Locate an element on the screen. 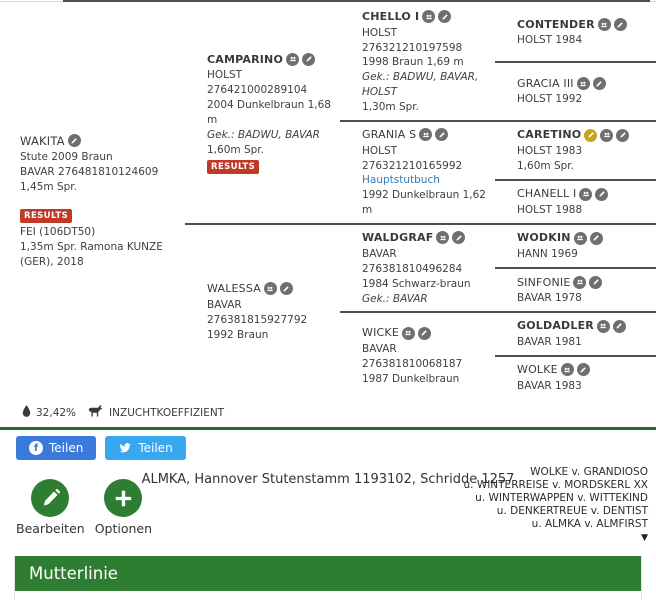 The height and width of the screenshot is (600, 656). damline-line: WOLKE v. GRANDIOSO is located at coordinates (589, 472).